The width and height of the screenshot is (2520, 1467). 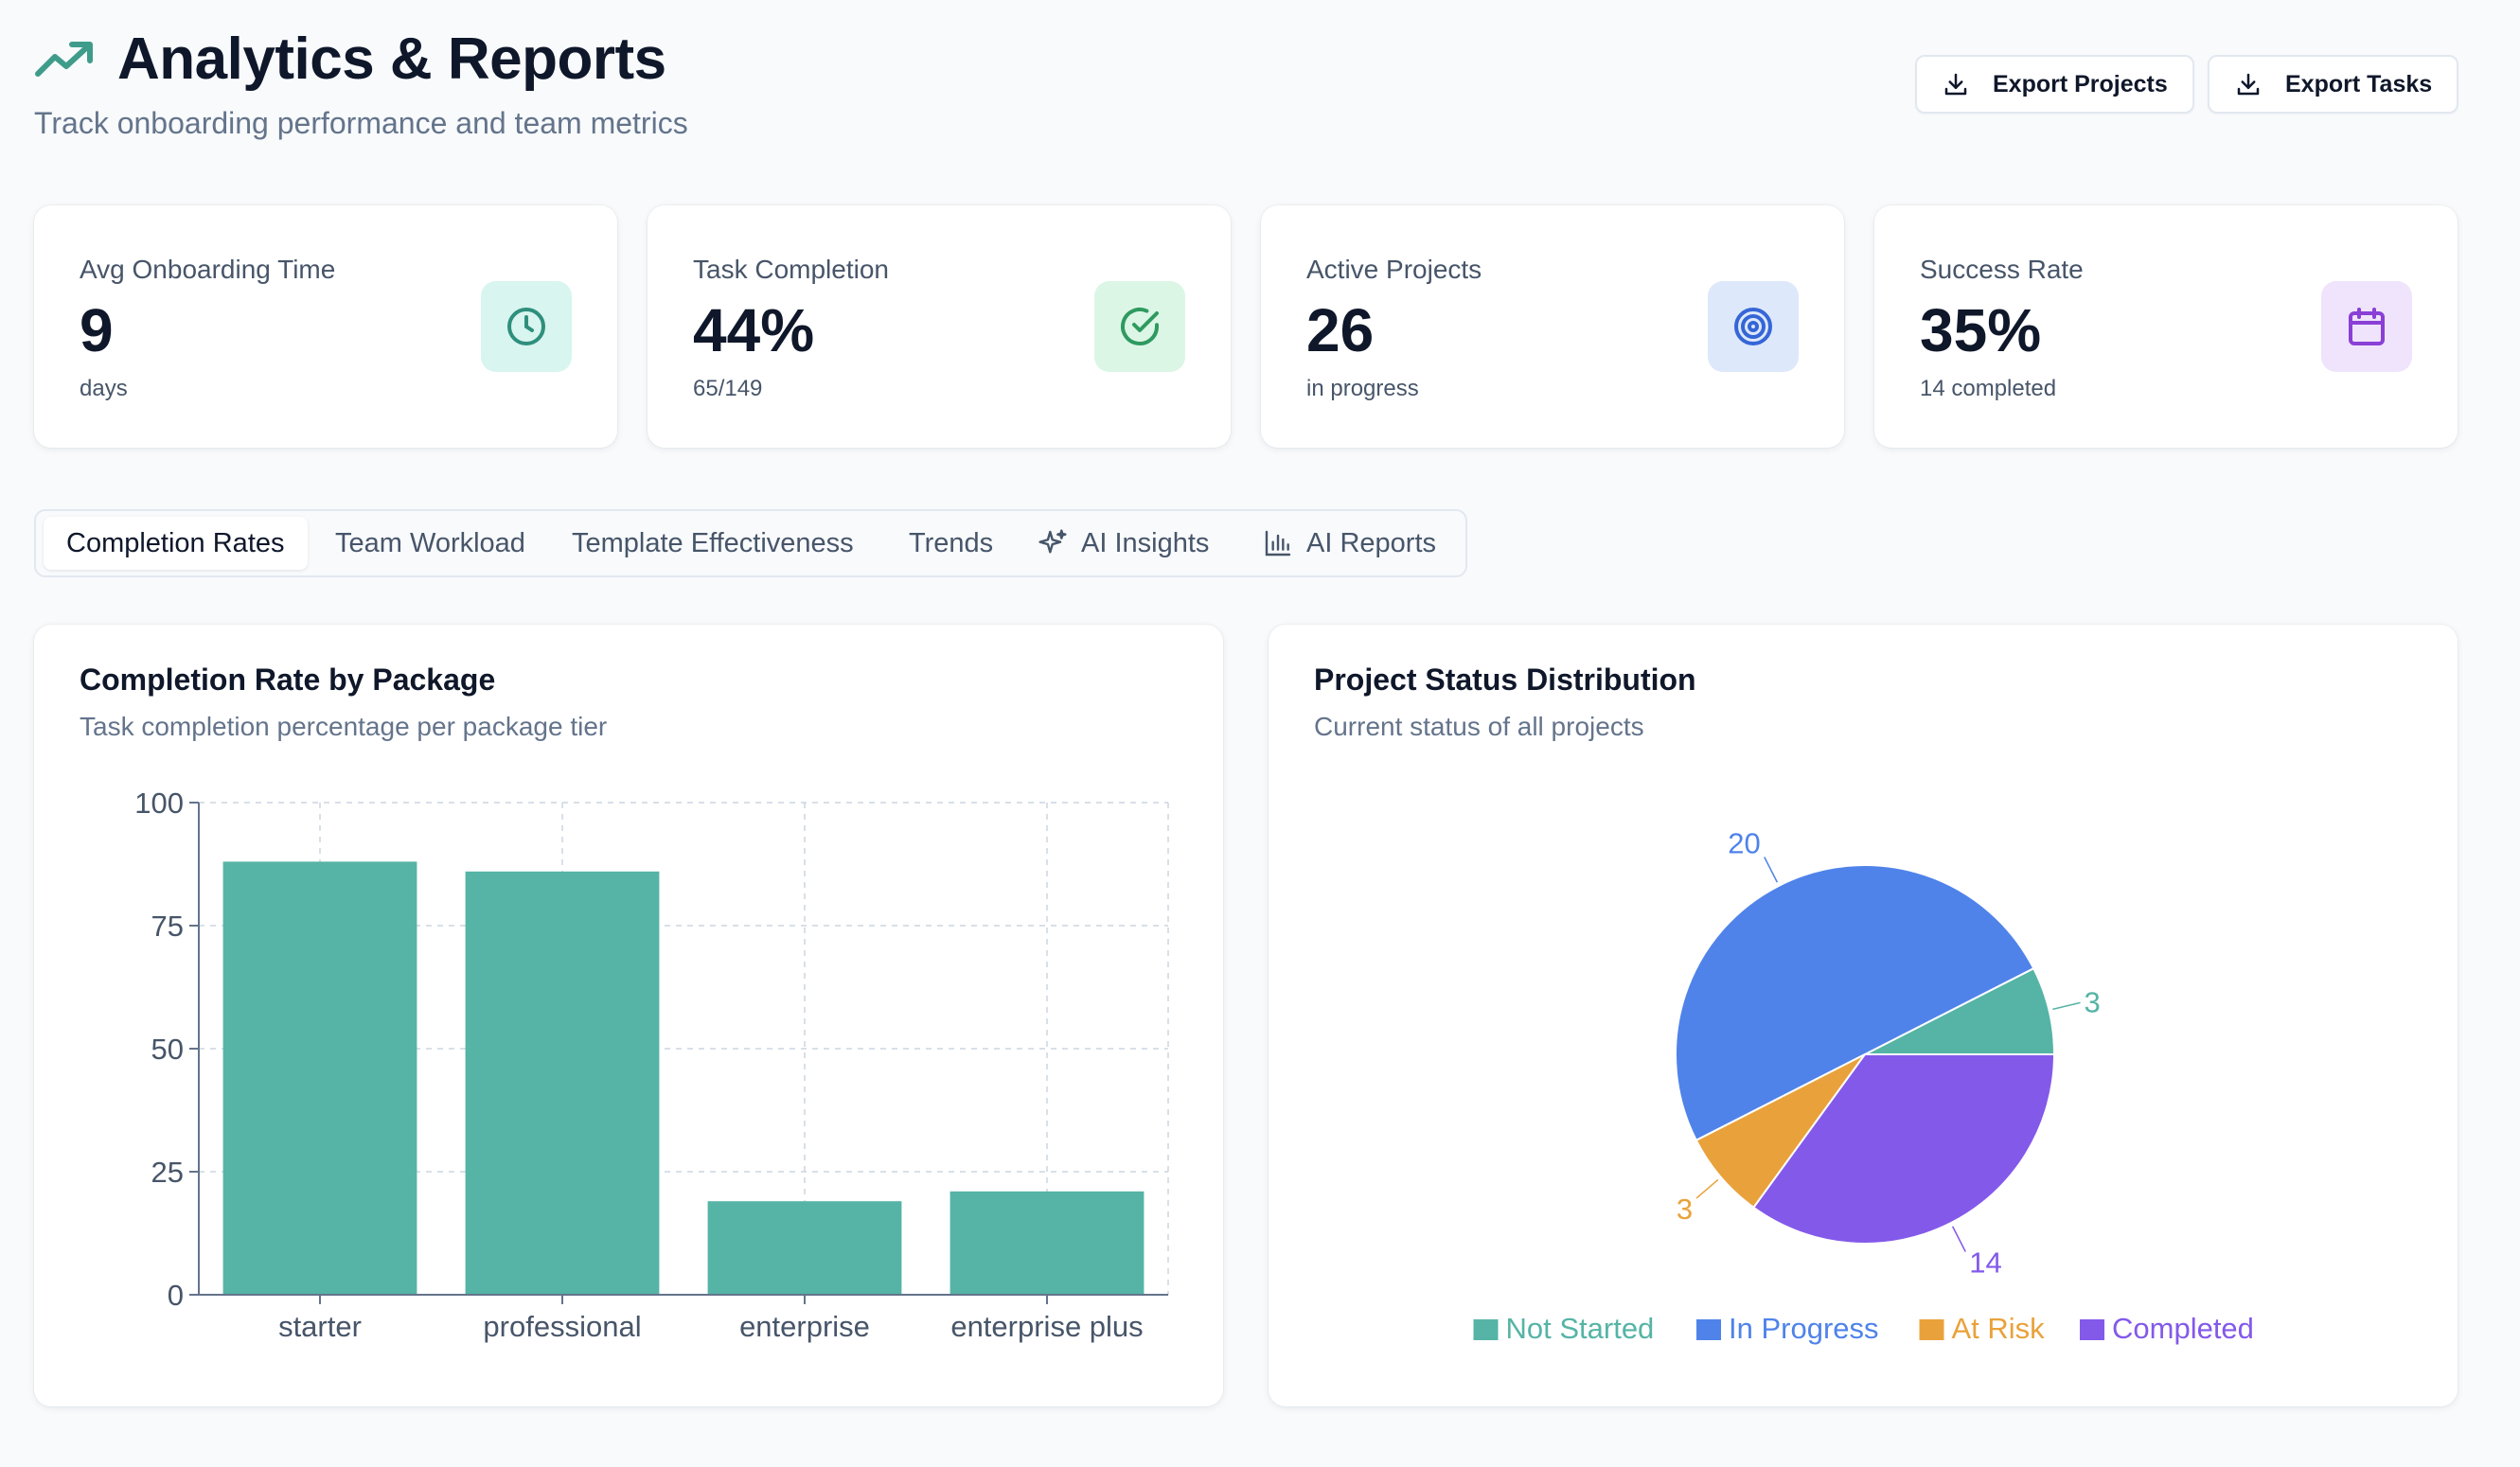 I want to click on tab-template-effectiveness: Template Effectiveness, so click(x=713, y=543).